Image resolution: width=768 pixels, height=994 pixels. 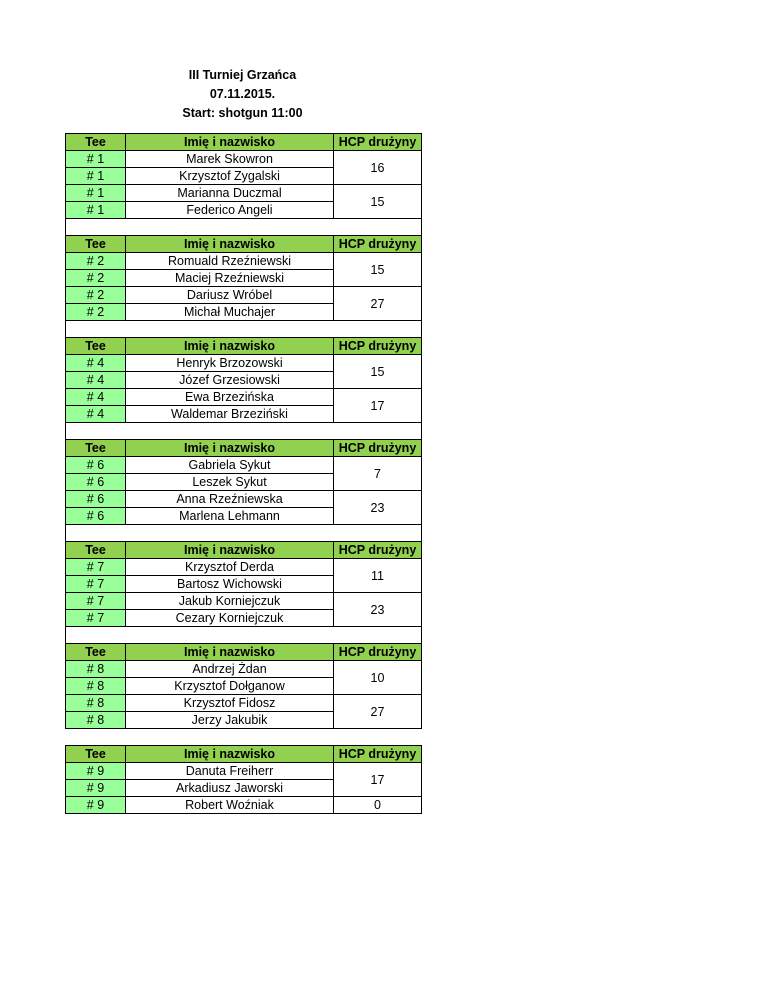 I want to click on team-hcp: 7, so click(x=377, y=473).